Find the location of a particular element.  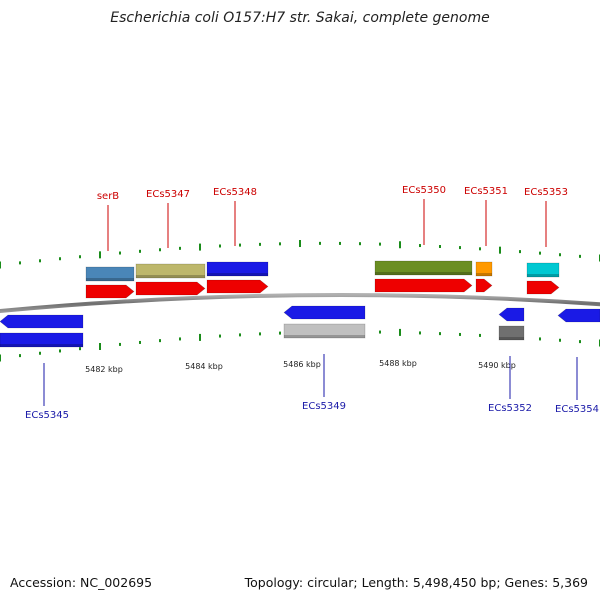

accession-text: Accession: NC_002695 is located at coordinates (81, 582).